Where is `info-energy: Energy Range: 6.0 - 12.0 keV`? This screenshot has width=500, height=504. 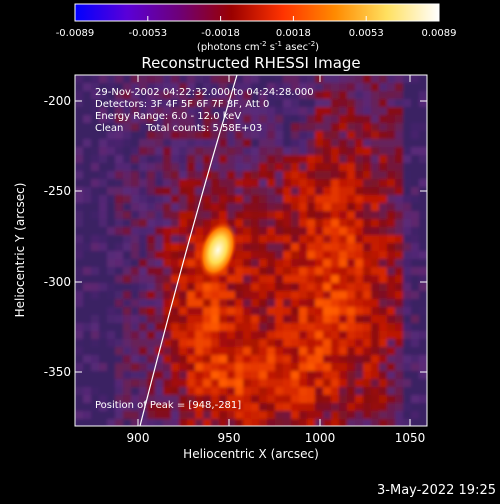
info-energy: Energy Range: 6.0 - 12.0 keV is located at coordinates (168, 116).